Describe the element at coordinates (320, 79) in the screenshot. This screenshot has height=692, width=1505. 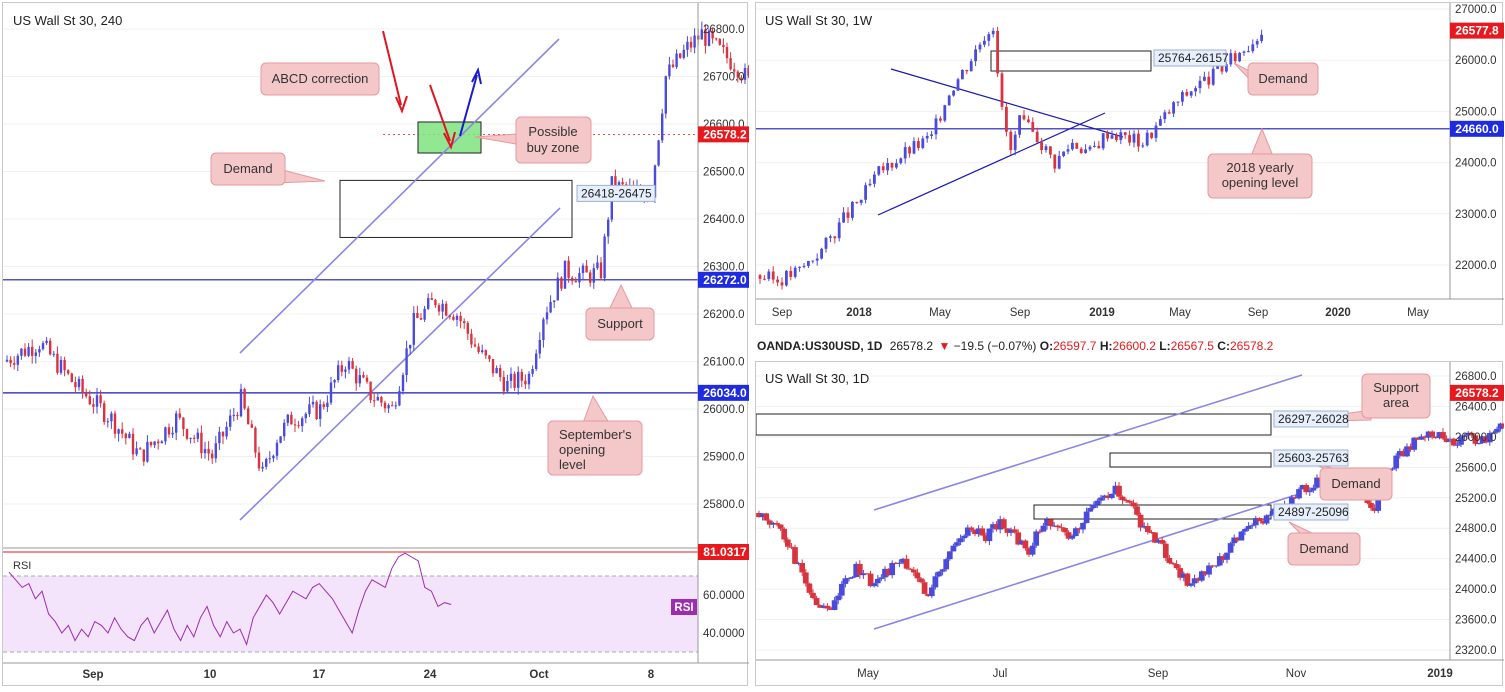
I see `callout-abcd: ABCD correction` at that location.